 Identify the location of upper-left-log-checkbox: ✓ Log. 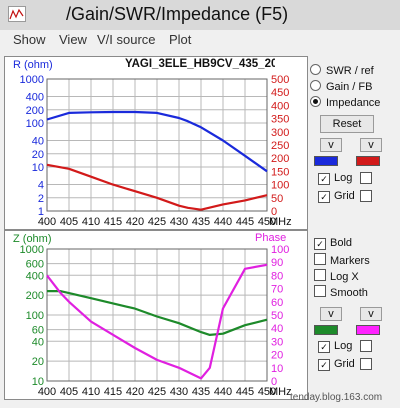
(335, 178).